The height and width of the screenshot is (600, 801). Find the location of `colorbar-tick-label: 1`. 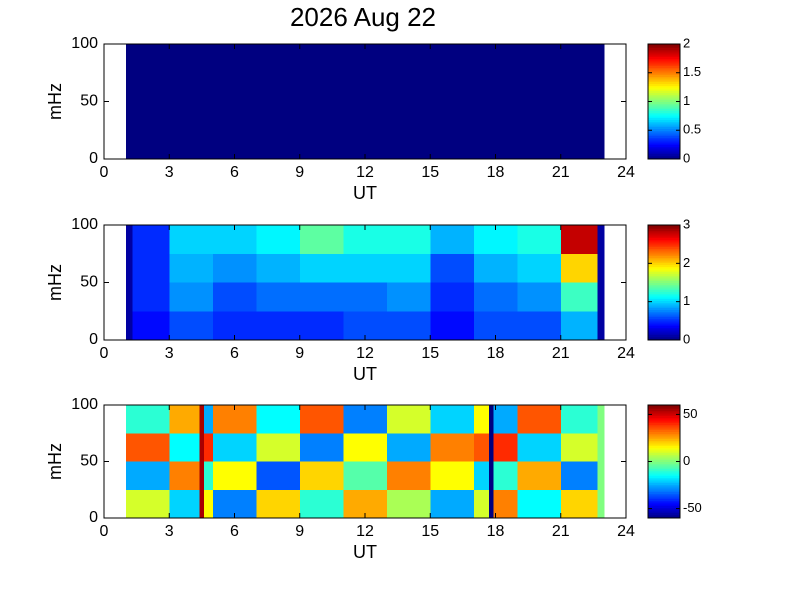

colorbar-tick-label: 1 is located at coordinates (686, 100).